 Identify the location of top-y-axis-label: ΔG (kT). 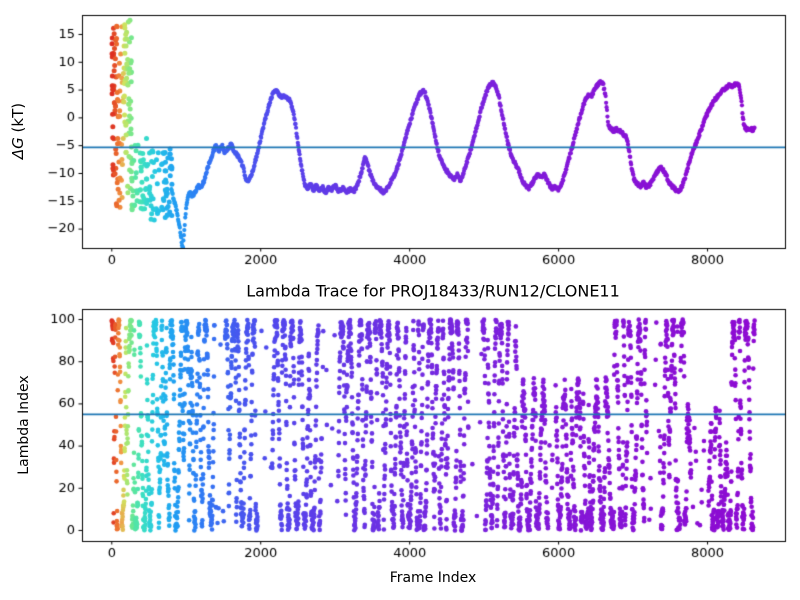
(18, 131).